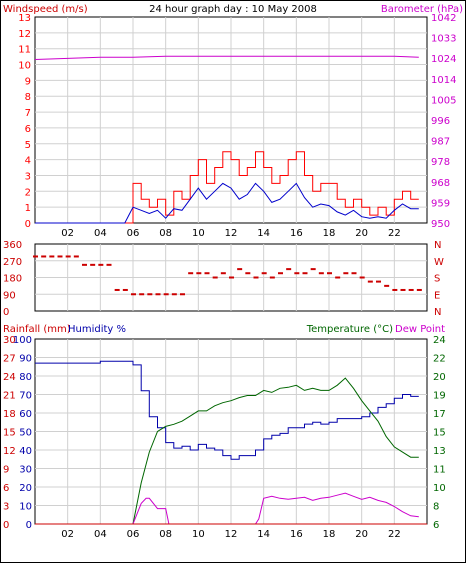  Describe the element at coordinates (12, 279) in the screenshot. I see `direction-y-tick-label: 180` at that location.